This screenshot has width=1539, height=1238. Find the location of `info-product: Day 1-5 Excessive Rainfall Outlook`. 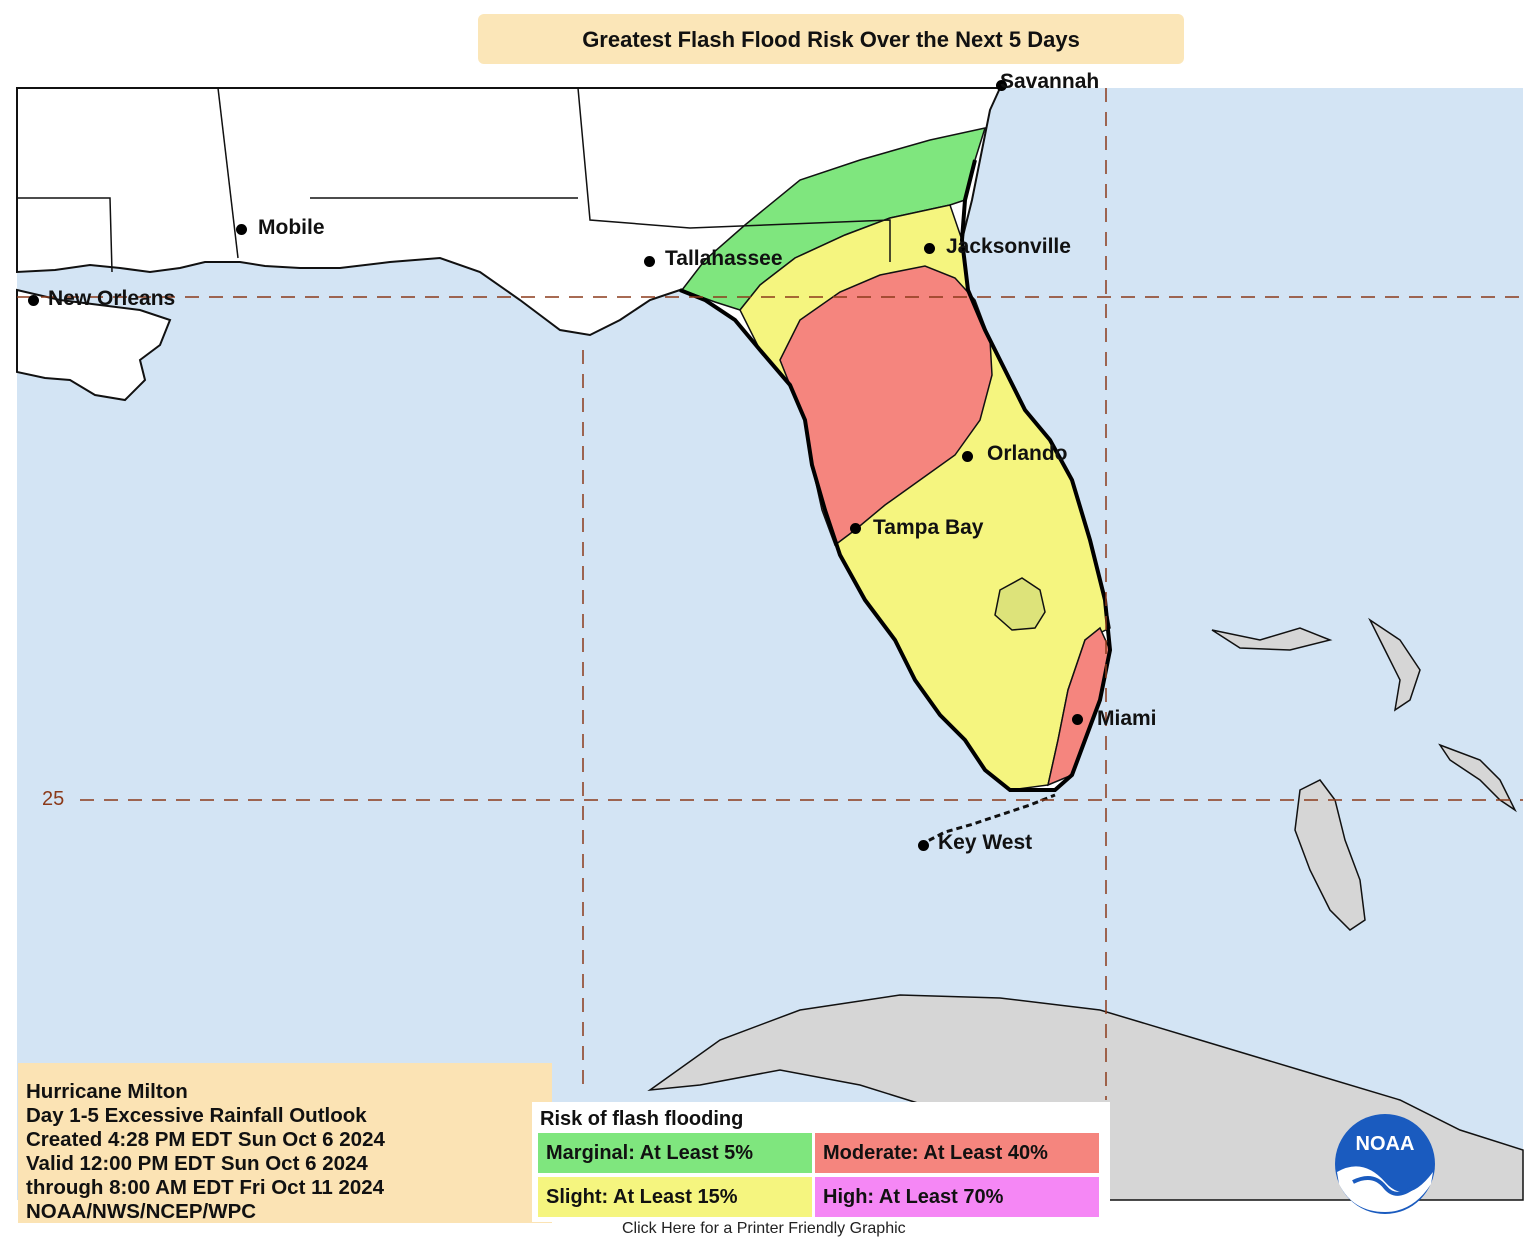

info-product: Day 1-5 Excessive Rainfall Outlook is located at coordinates (196, 1115).